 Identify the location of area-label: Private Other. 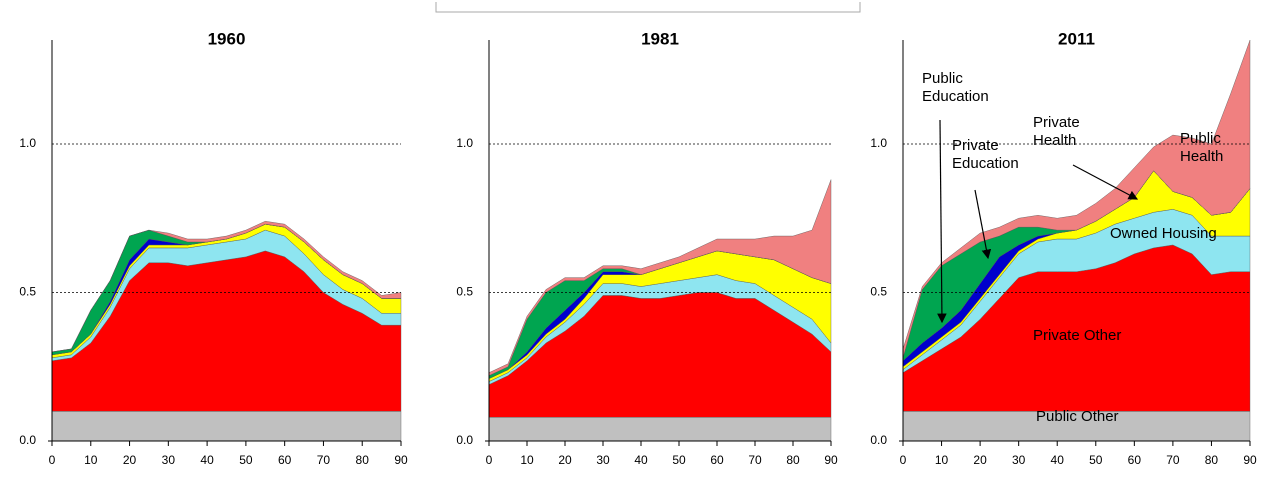
(1077, 335).